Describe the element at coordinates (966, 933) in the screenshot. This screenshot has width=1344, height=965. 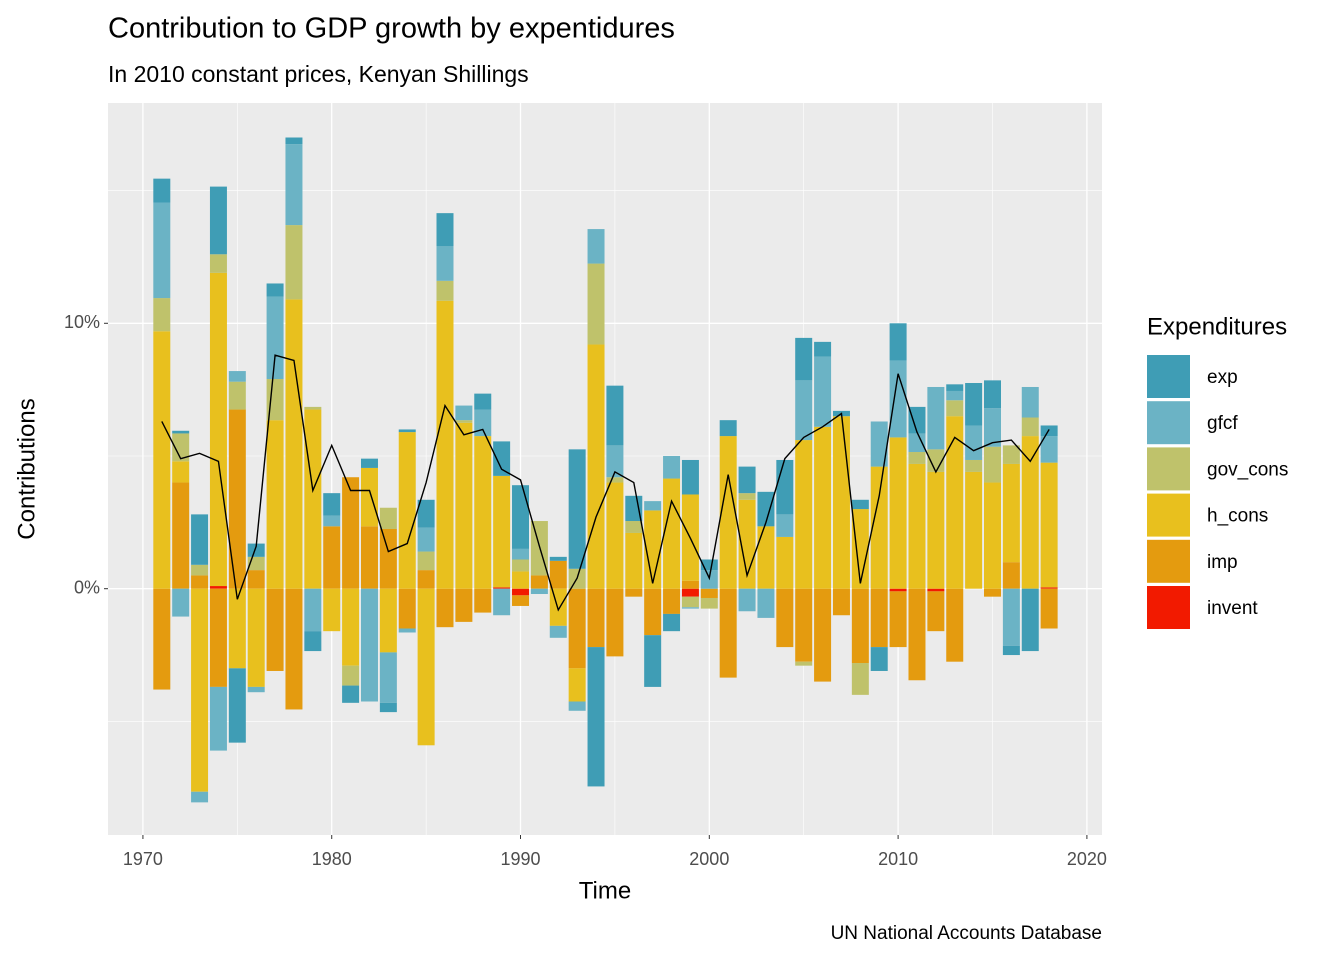
I see `caption: UN National Accounts Database` at that location.